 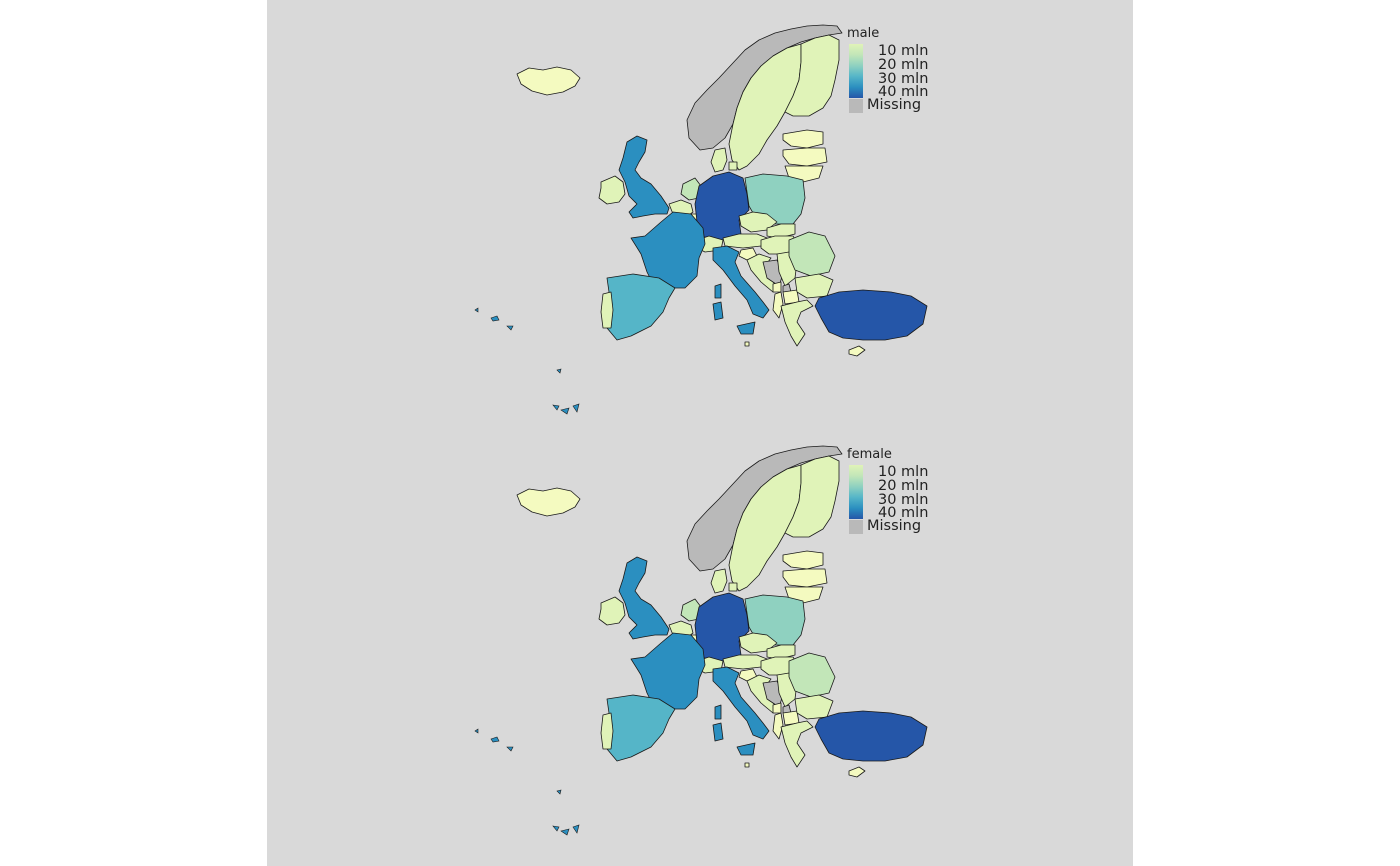 I want to click on legend-title: female, so click(x=869, y=454).